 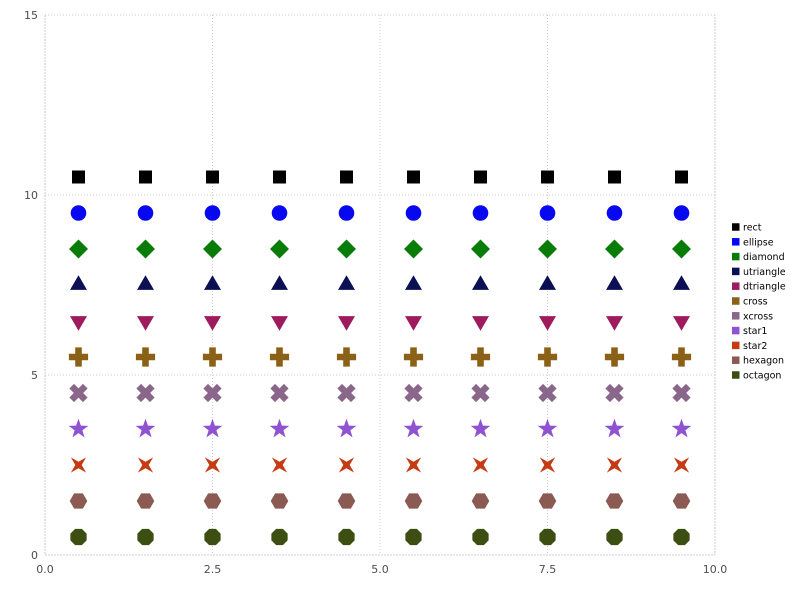 What do you see at coordinates (758, 316) in the screenshot?
I see `legend-label-xcross: xcross` at bounding box center [758, 316].